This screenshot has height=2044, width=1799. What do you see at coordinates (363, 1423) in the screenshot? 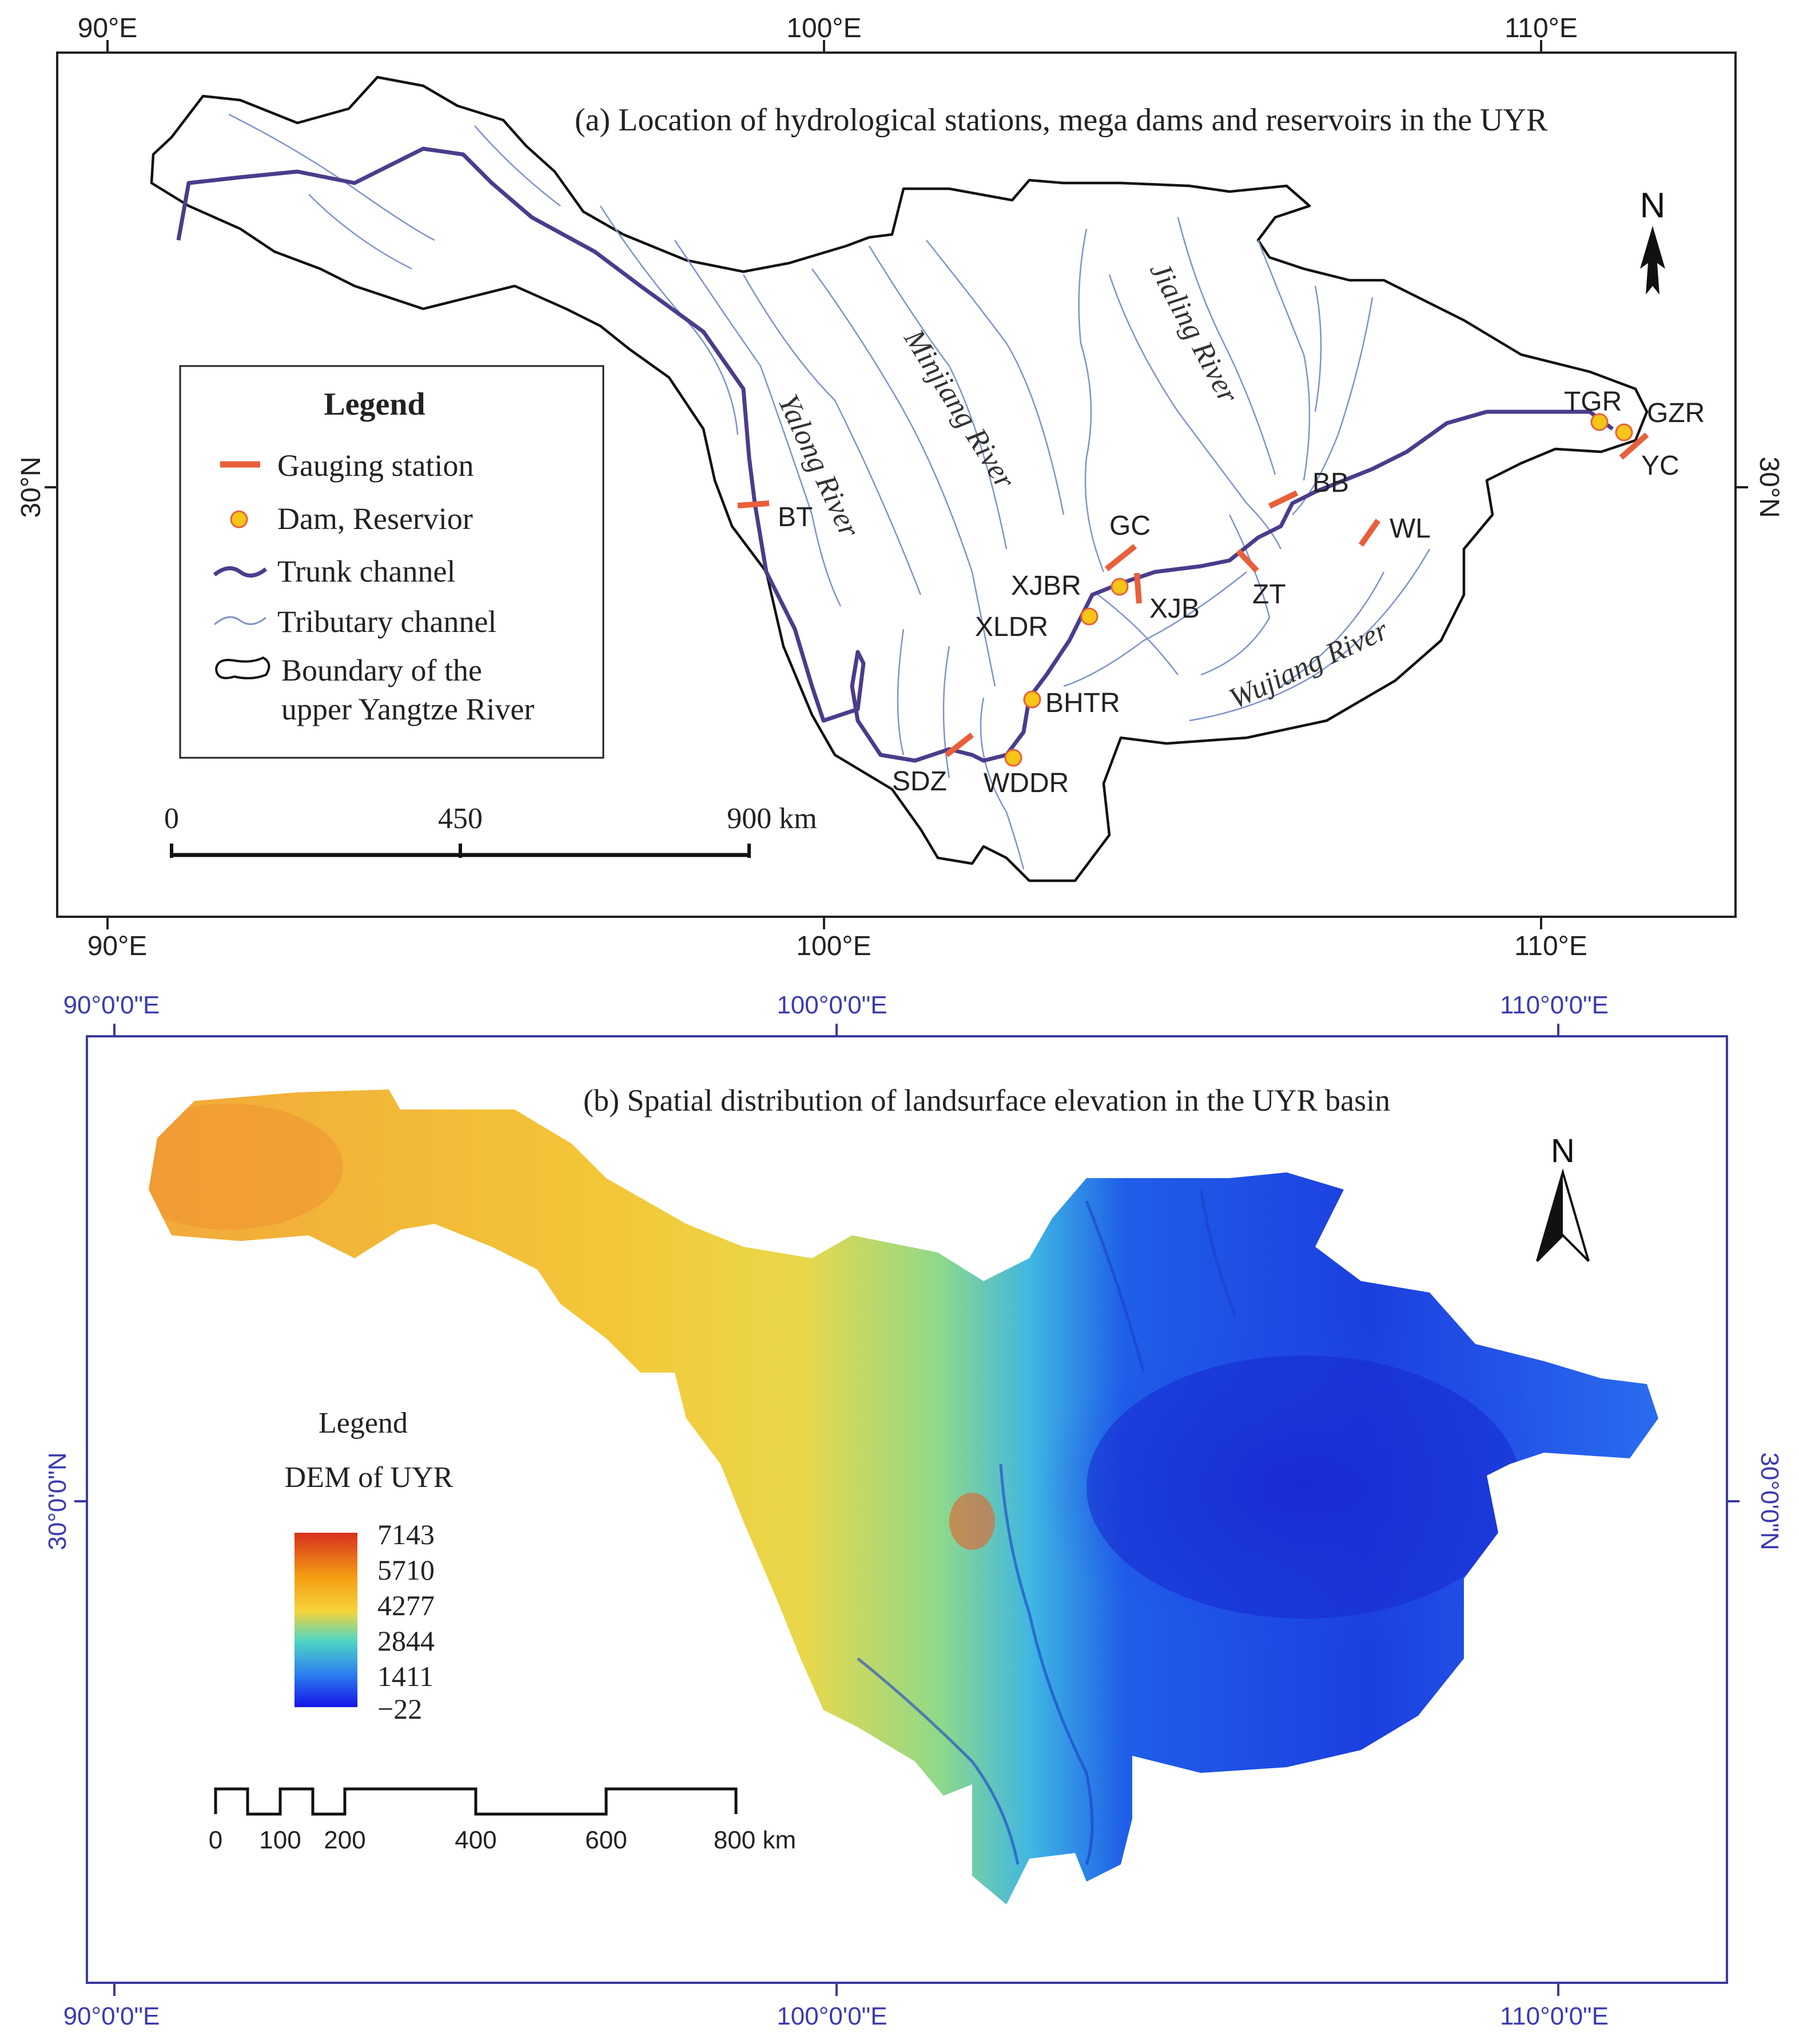
I see `legend-b-title: Legend` at bounding box center [363, 1423].